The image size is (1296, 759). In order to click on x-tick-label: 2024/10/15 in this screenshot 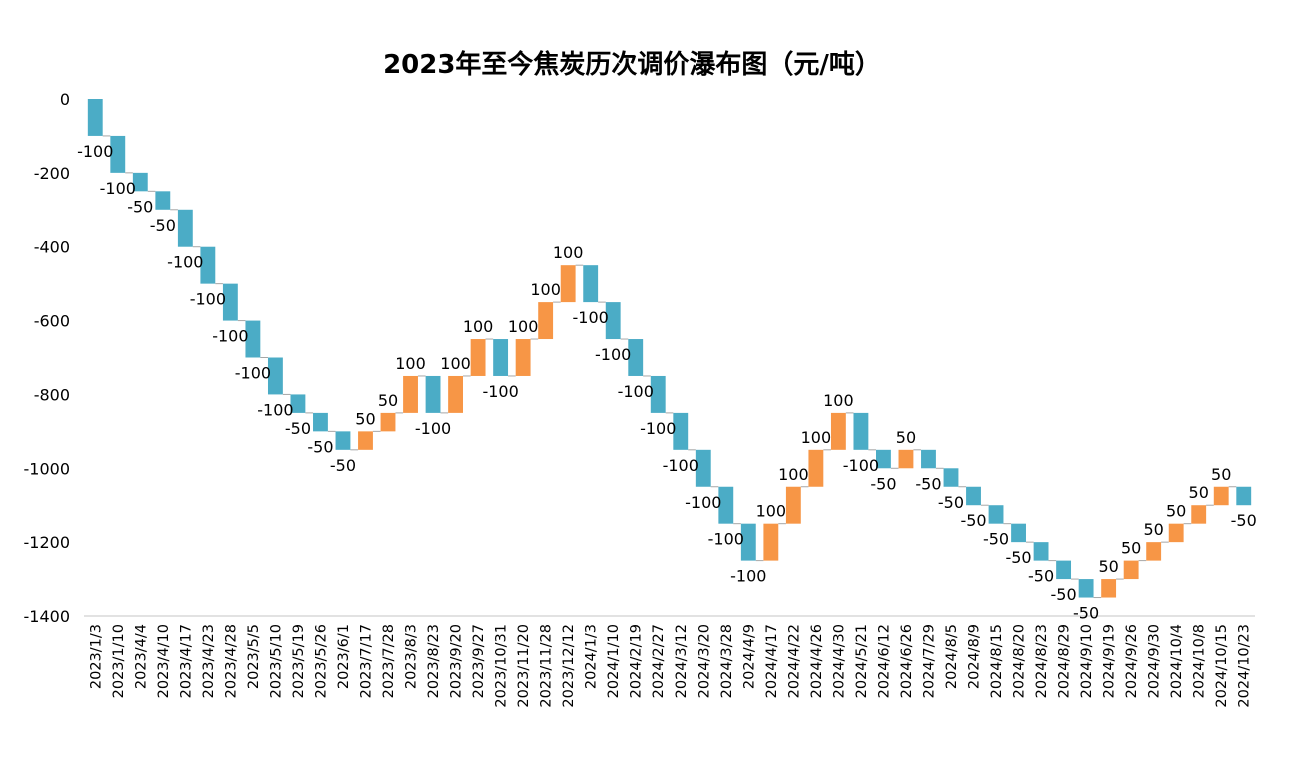, I will do `click(1222, 666)`.